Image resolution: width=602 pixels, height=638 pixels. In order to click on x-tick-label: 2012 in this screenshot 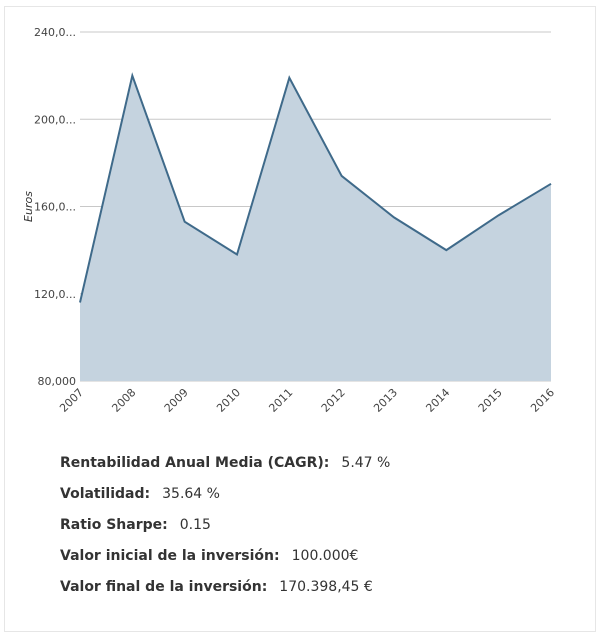, I will do `click(333, 400)`.